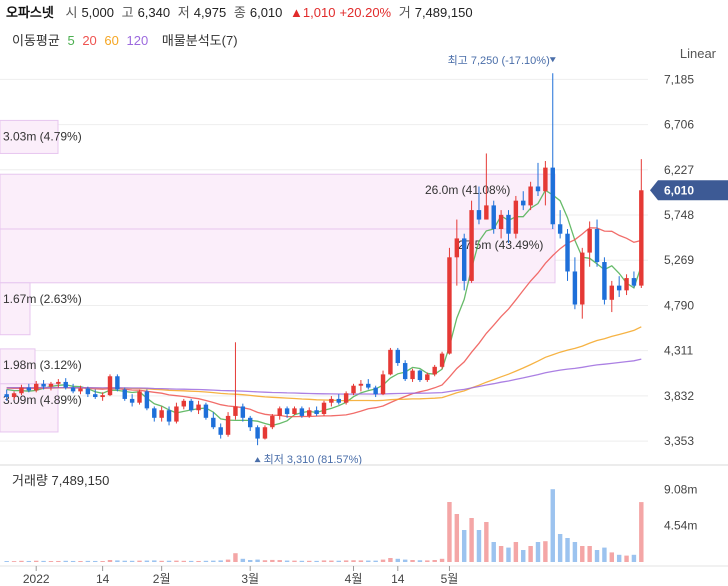  Describe the element at coordinates (404, 12) in the screenshot. I see `volume-label: 거` at that location.